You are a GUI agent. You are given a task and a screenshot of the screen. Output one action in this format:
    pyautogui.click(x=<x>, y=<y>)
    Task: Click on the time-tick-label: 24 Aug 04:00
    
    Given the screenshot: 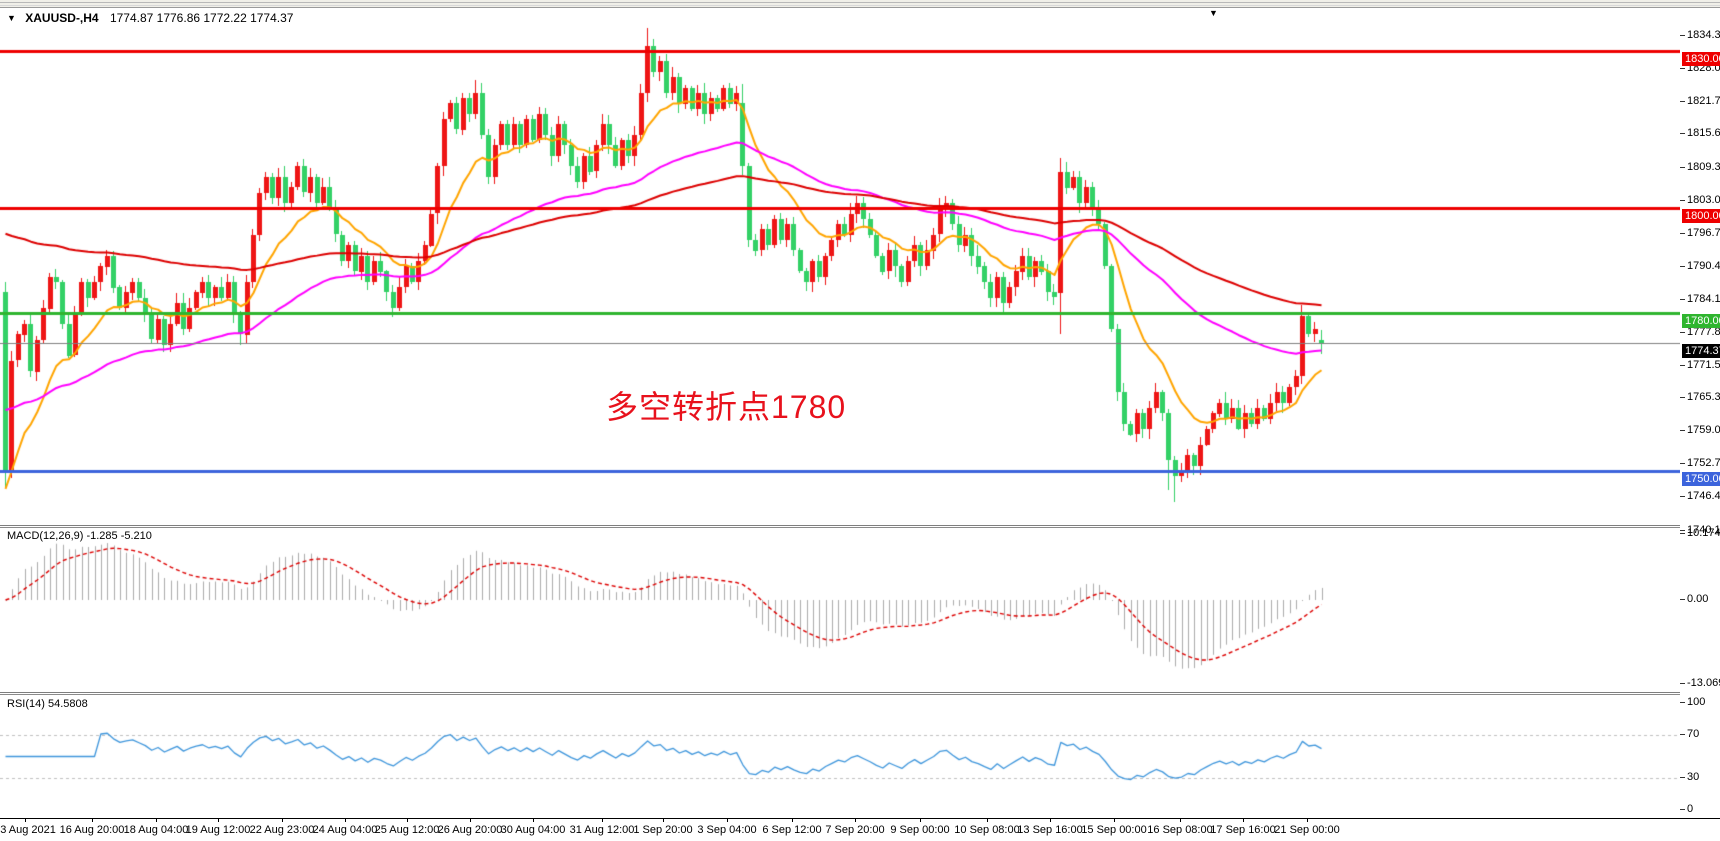 What is the action you would take?
    pyautogui.click(x=345, y=830)
    